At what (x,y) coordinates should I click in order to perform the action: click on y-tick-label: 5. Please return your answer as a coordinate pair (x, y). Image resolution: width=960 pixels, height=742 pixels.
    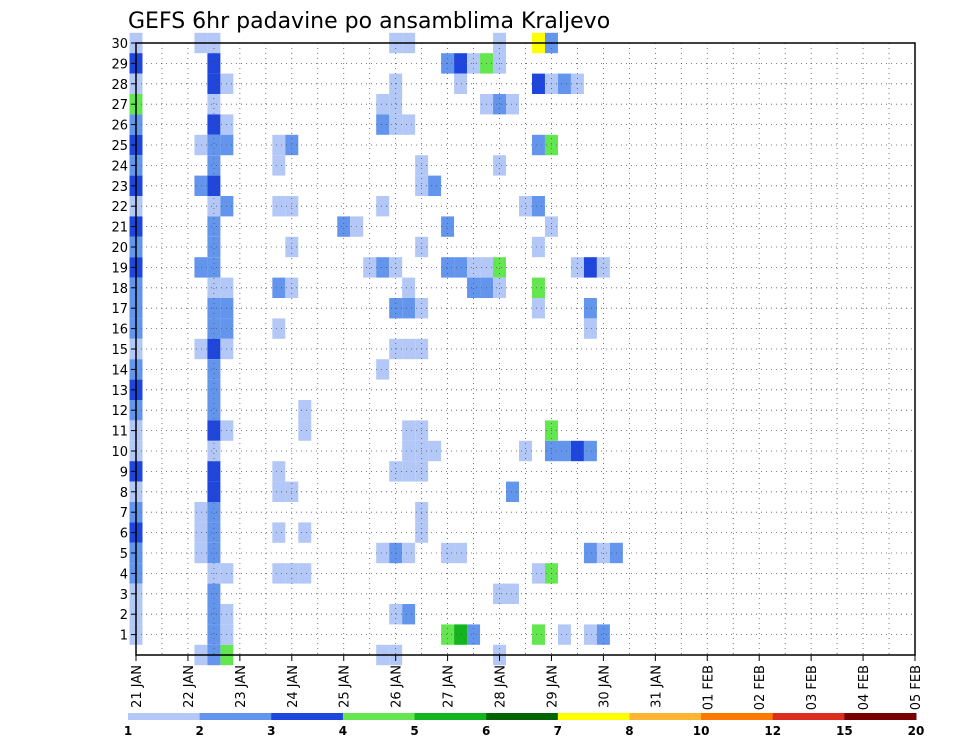
    Looking at the image, I should click on (124, 554).